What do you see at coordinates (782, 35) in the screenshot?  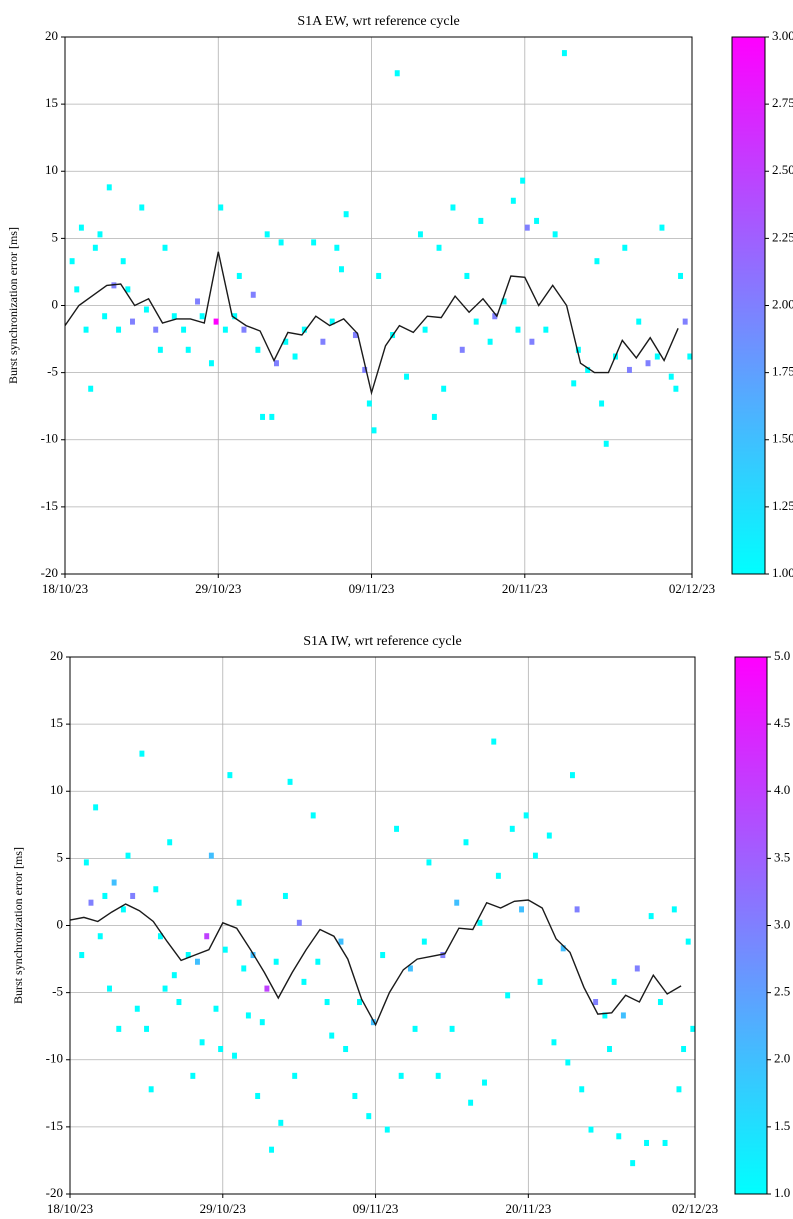 I see `colorbar-tick-label: 3.00` at bounding box center [782, 35].